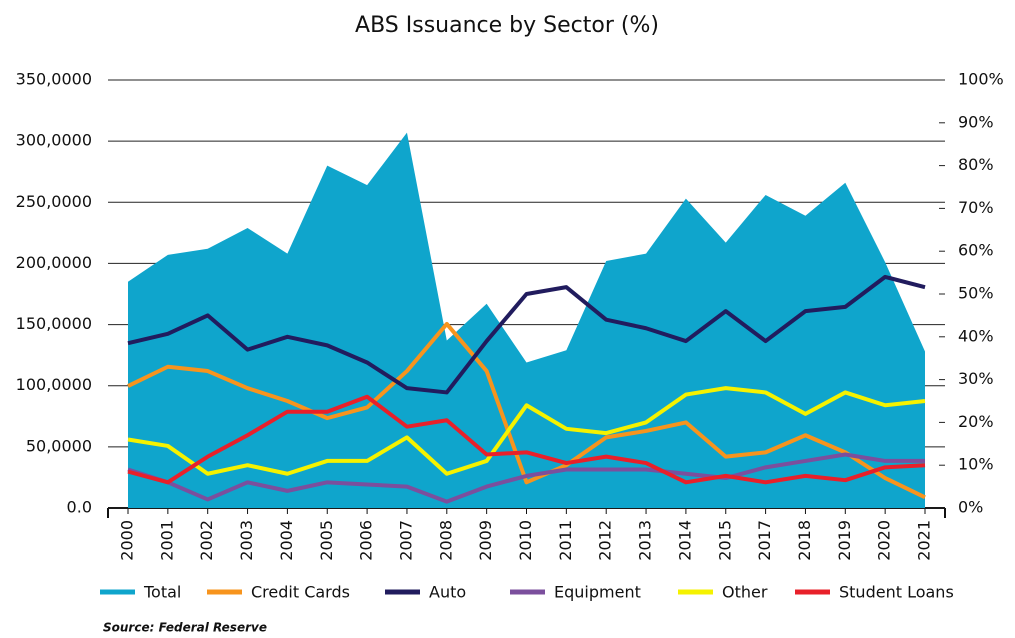 Image resolution: width=1015 pixels, height=638 pixels. I want to click on y-tick-label: 0.0, so click(79, 507).